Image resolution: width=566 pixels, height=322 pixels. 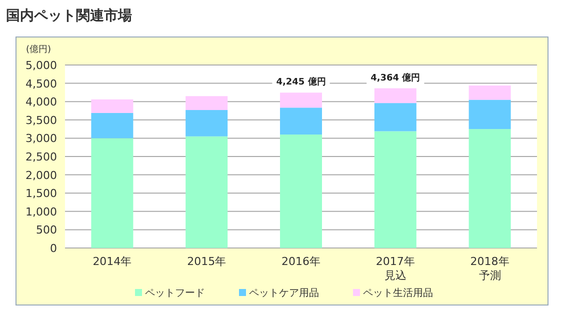 What do you see at coordinates (41, 193) in the screenshot?
I see `y-tick-label: 1,500` at bounding box center [41, 193].